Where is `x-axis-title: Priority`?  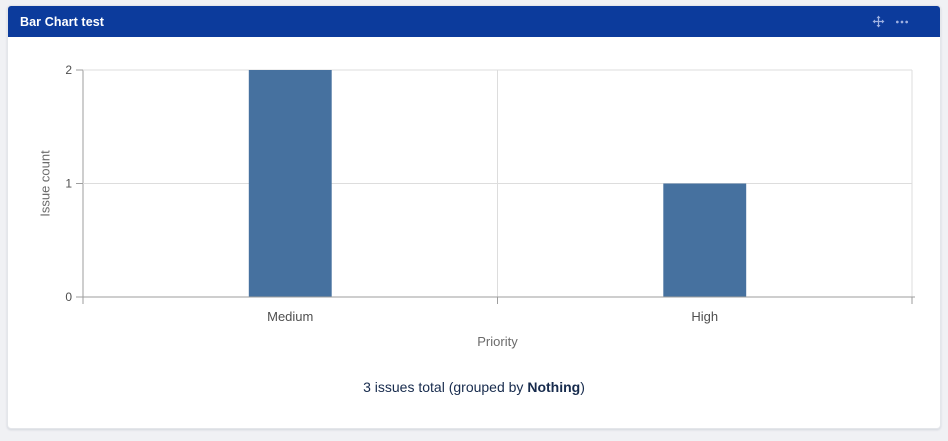 x-axis-title: Priority is located at coordinates (497, 341).